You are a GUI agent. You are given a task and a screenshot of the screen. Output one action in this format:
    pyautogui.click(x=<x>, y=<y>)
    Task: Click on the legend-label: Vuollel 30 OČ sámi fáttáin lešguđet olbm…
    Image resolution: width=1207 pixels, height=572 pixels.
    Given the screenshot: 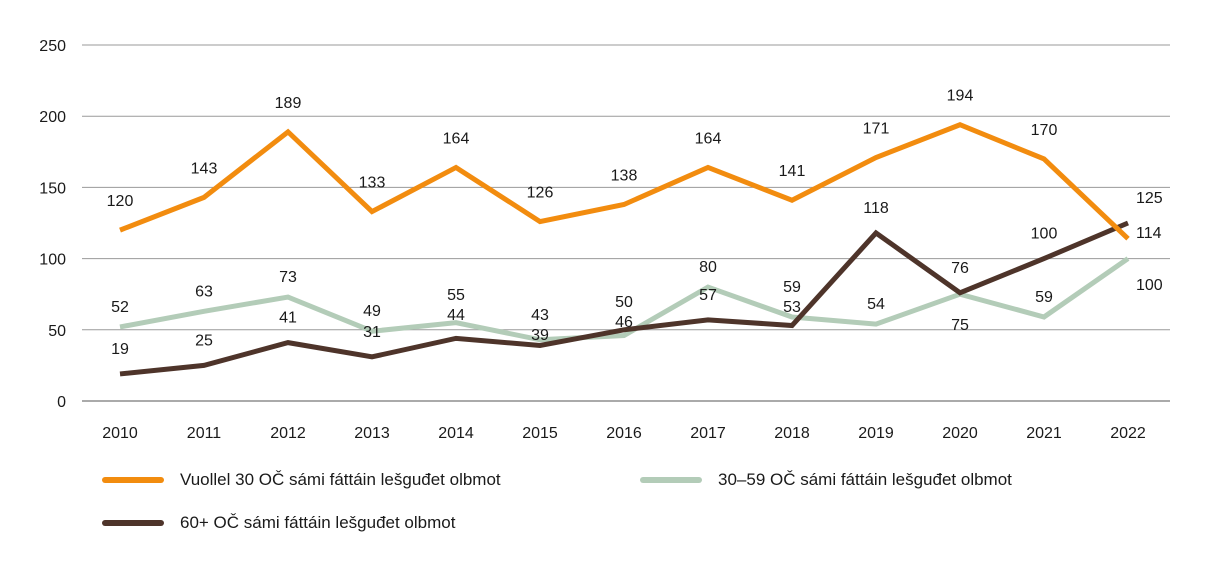 What is the action you would take?
    pyautogui.click(x=340, y=479)
    